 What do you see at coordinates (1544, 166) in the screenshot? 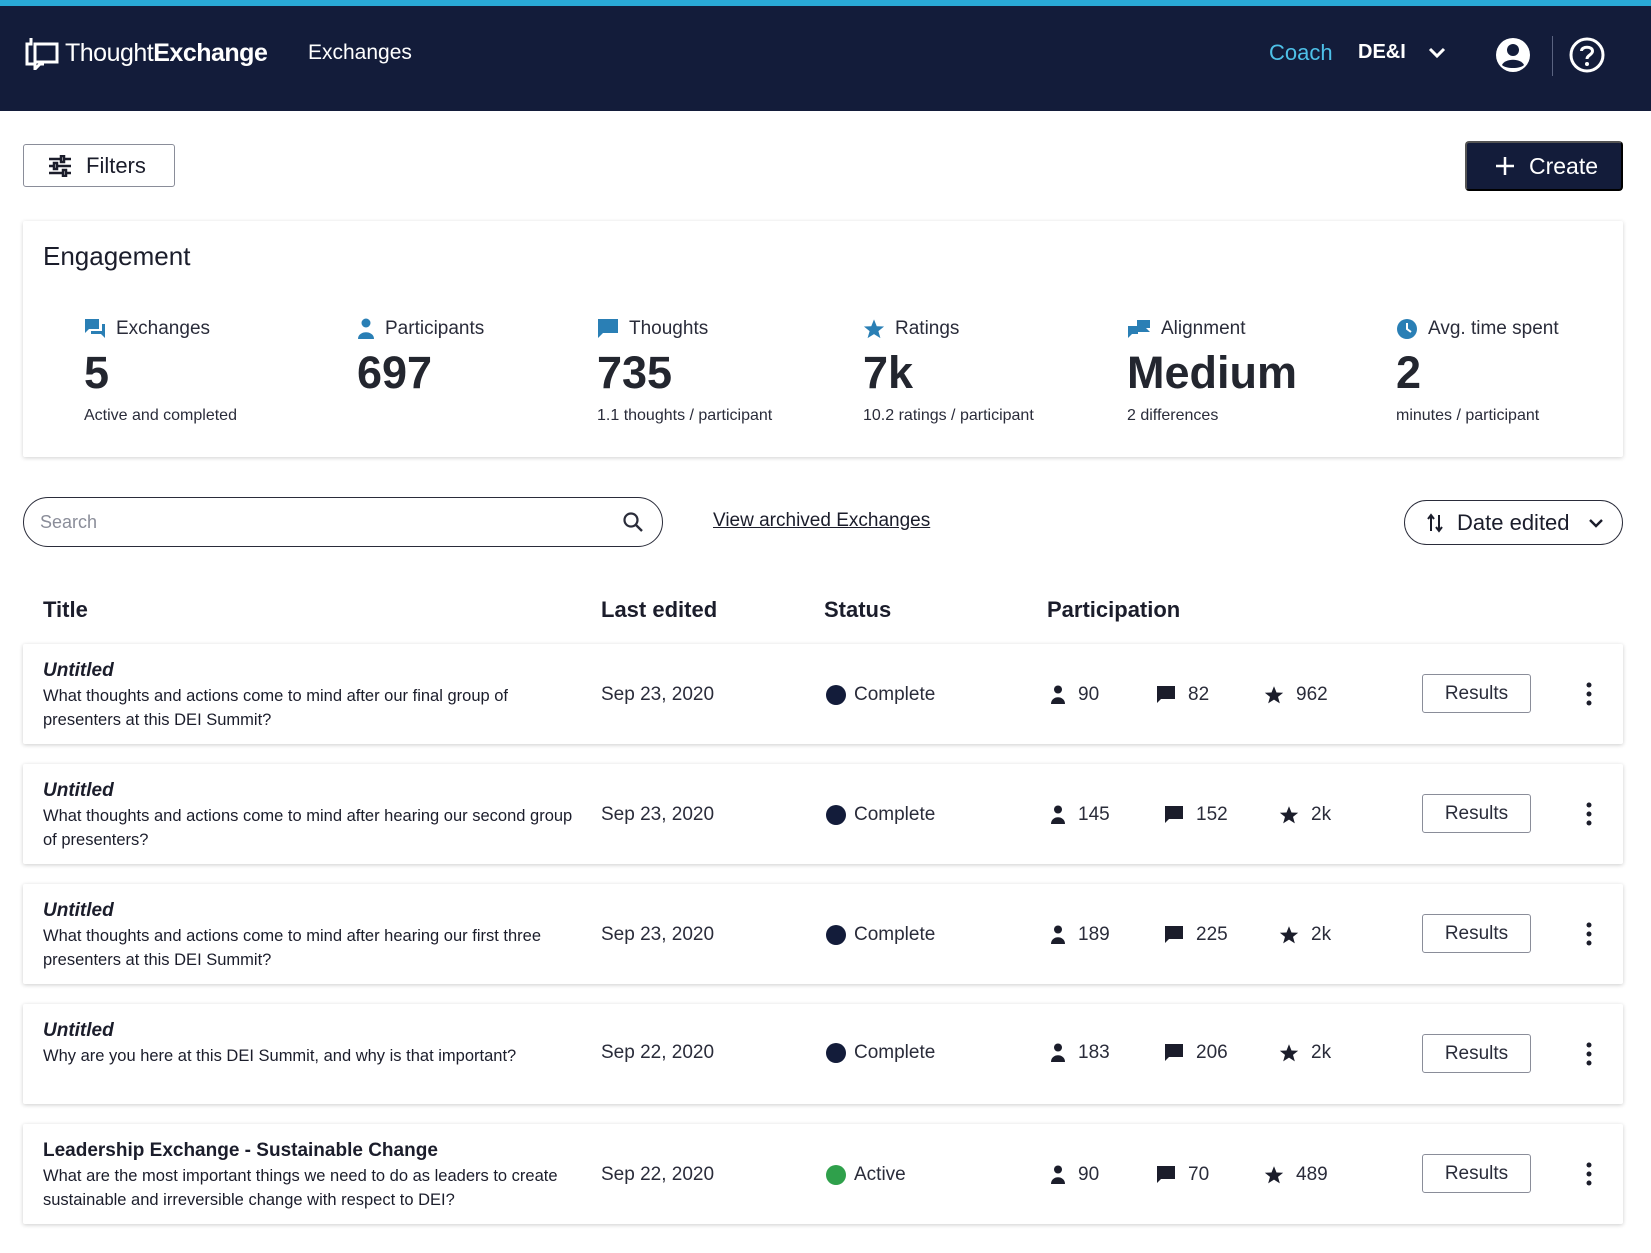
I see `create-button: Create` at bounding box center [1544, 166].